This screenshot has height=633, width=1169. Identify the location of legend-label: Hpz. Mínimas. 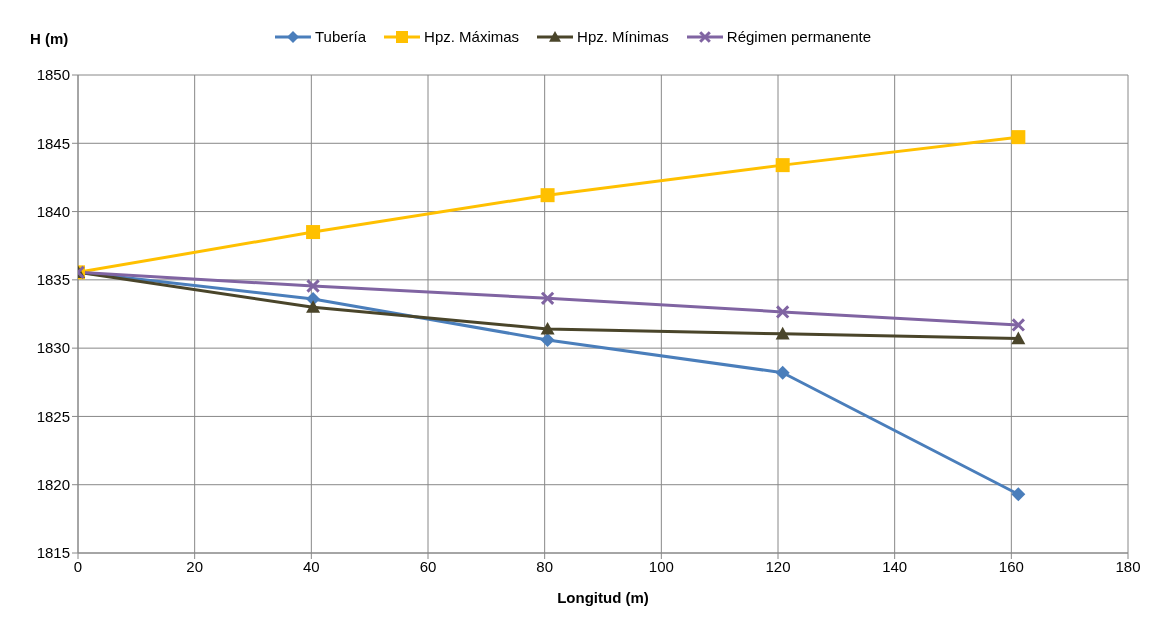
(623, 36).